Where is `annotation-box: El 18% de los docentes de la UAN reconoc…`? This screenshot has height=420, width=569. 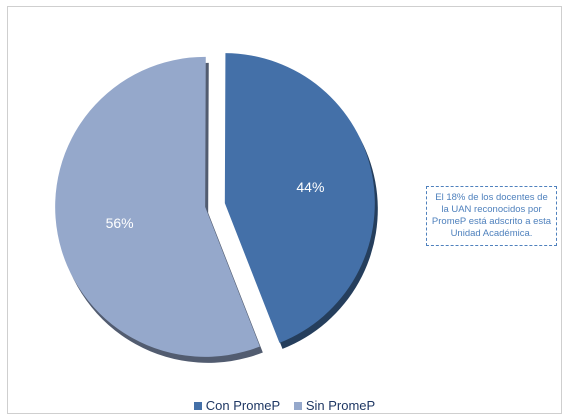 annotation-box: El 18% de los docentes de la UAN reconoc… is located at coordinates (491, 216).